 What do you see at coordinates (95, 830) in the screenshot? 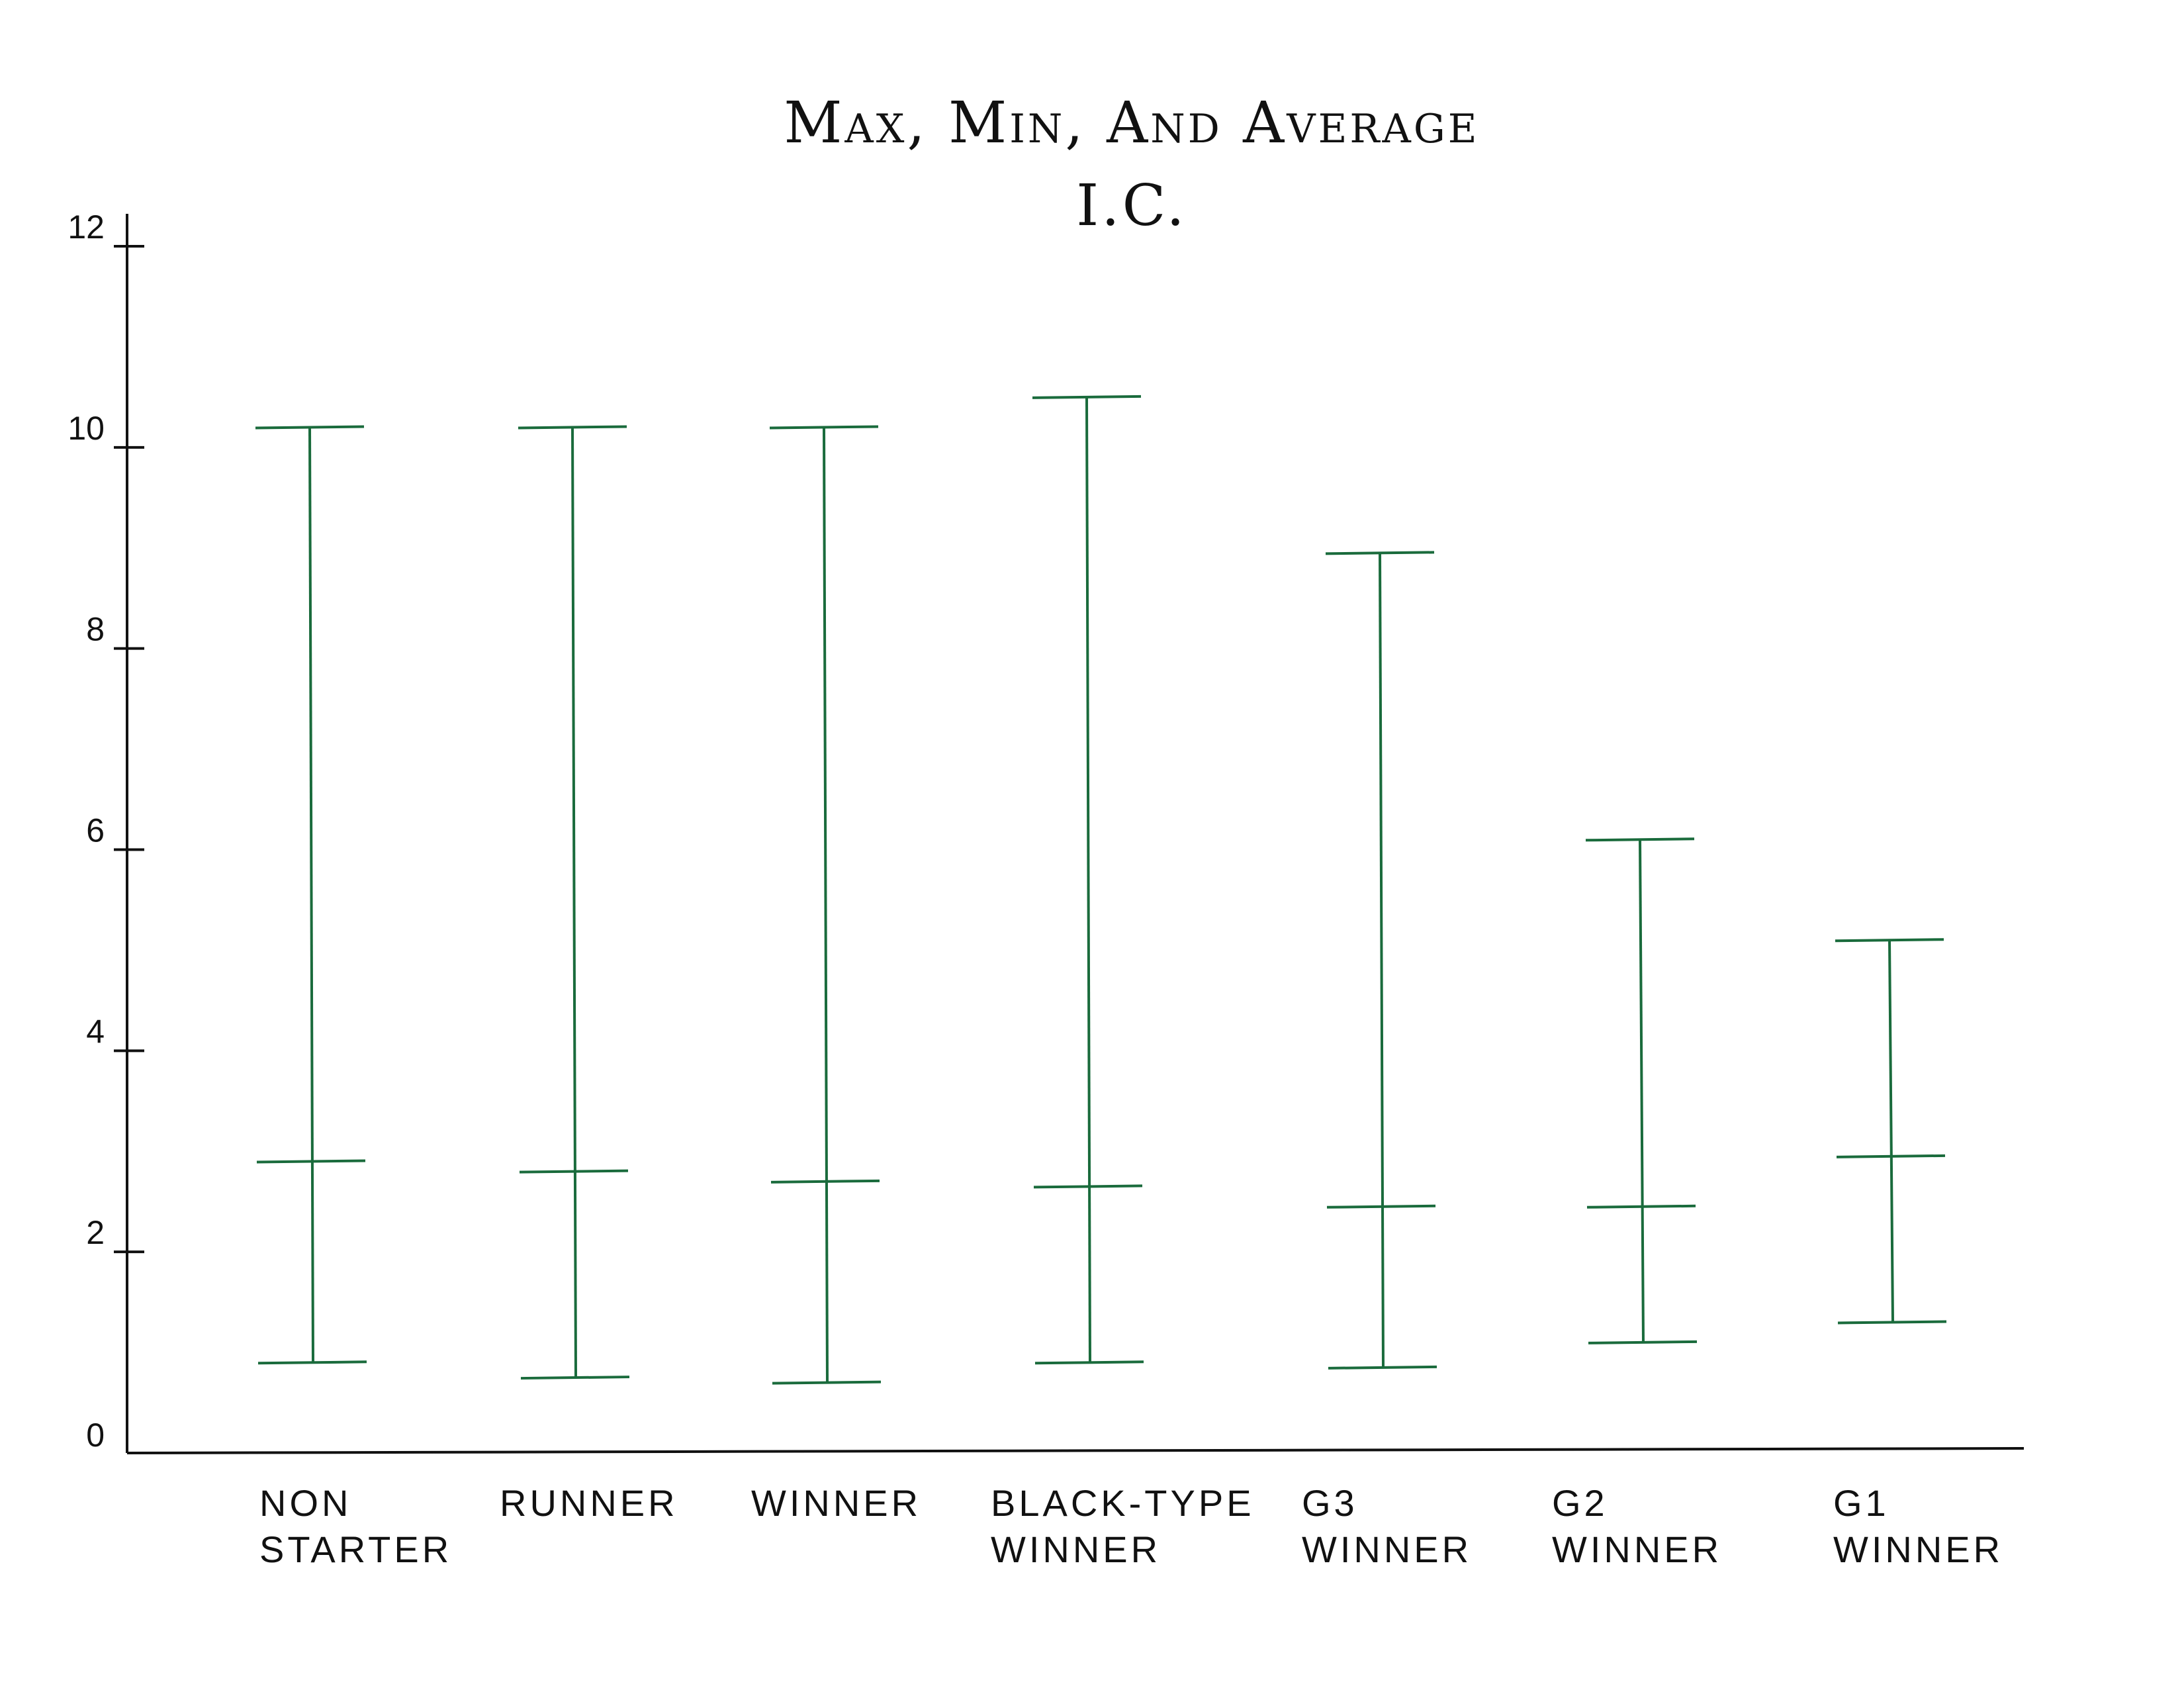
I see `y-tick-label: 6` at bounding box center [95, 830].